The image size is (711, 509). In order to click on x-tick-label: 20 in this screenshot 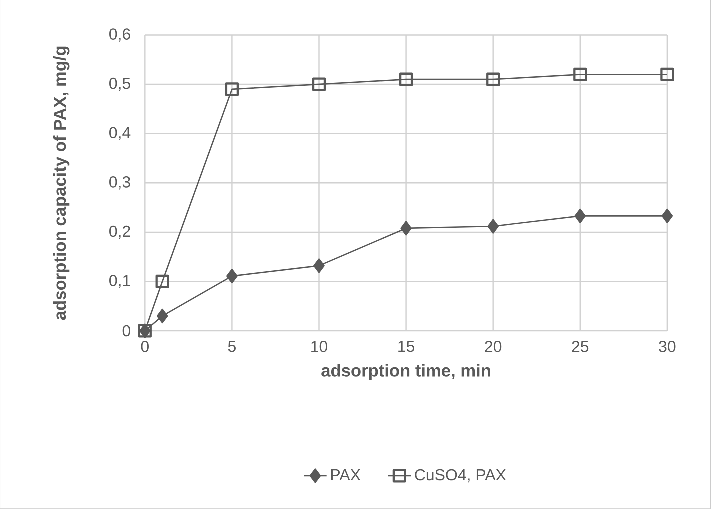, I will do `click(493, 346)`.